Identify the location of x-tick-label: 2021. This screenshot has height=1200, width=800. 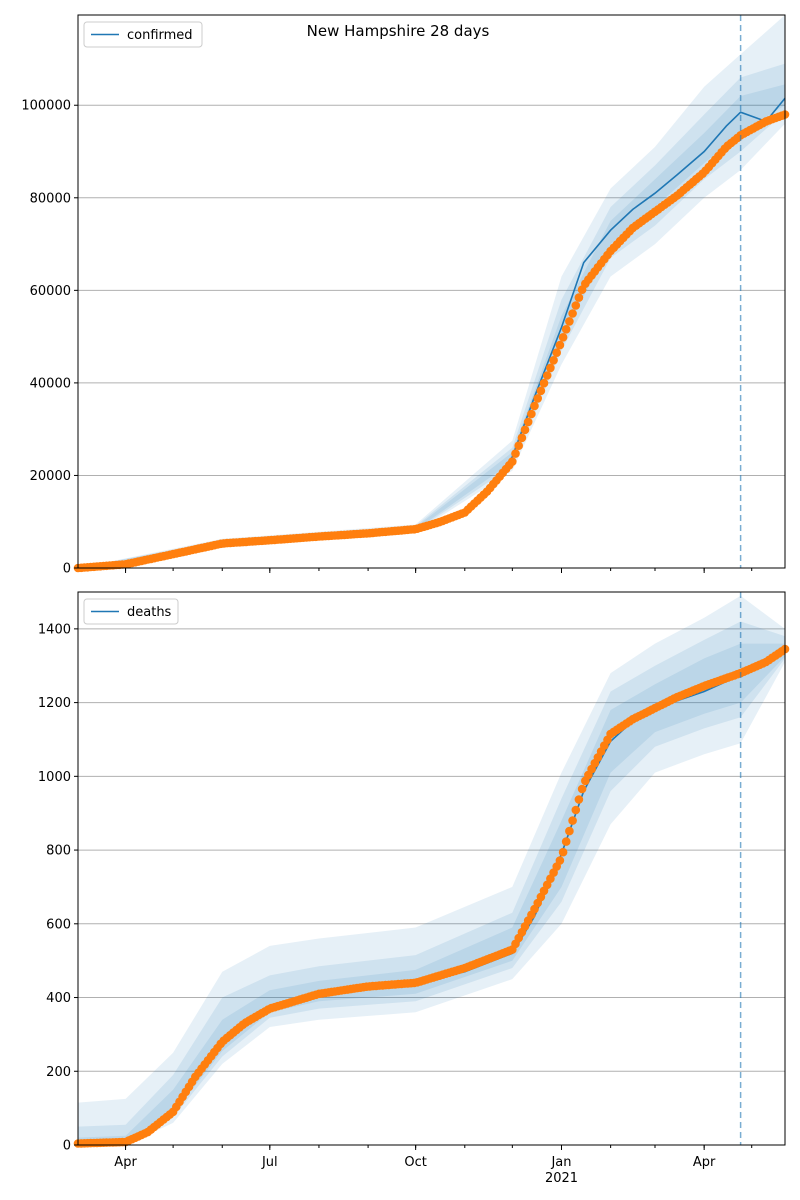
(561, 1178).